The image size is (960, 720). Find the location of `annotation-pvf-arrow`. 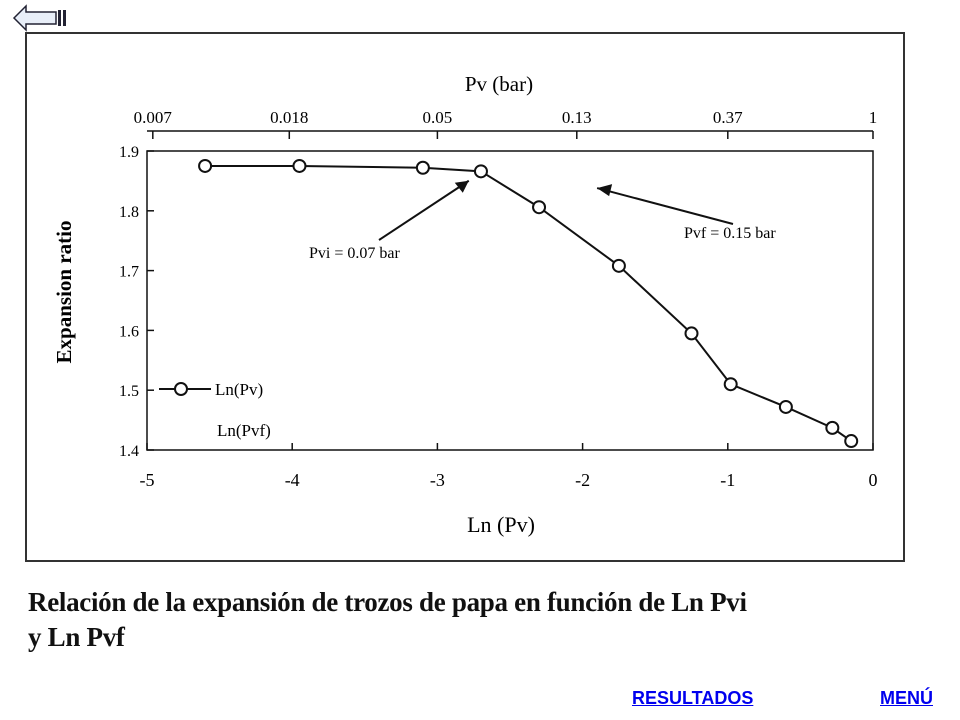

annotation-pvf-arrow is located at coordinates (665, 206).